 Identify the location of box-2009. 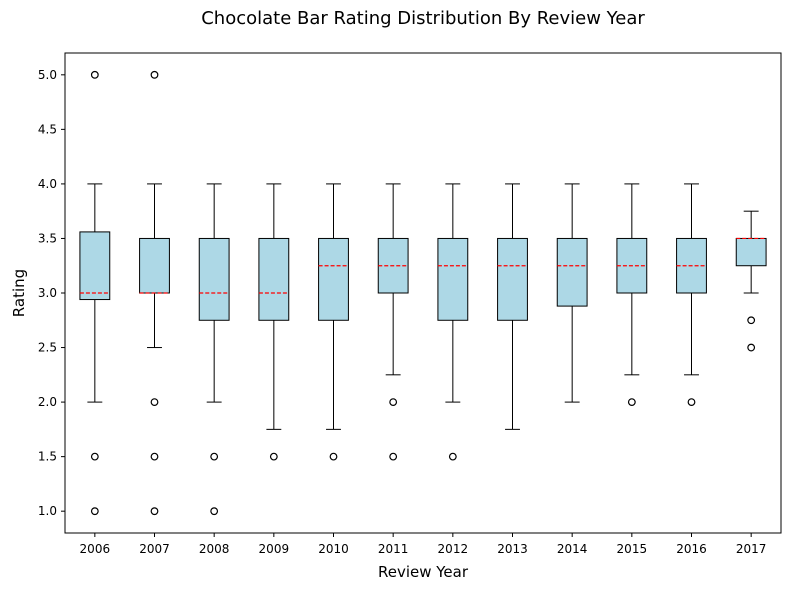
(274, 279).